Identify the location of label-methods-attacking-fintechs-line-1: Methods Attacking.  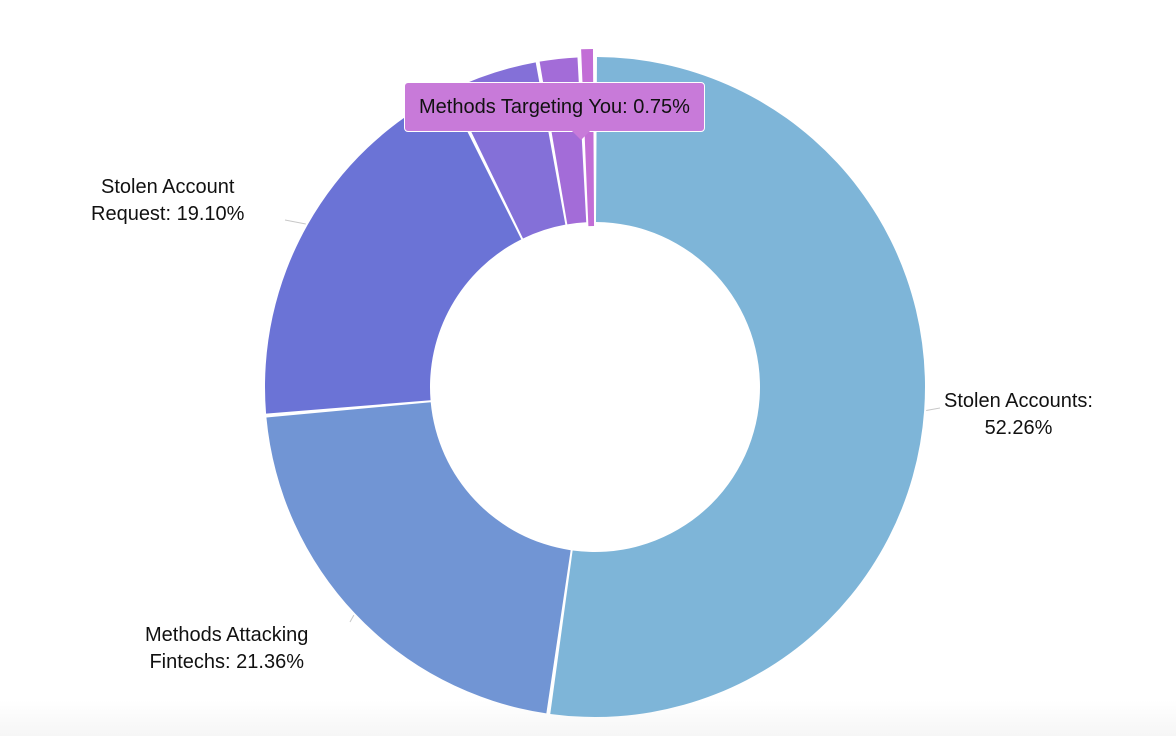
(227, 635).